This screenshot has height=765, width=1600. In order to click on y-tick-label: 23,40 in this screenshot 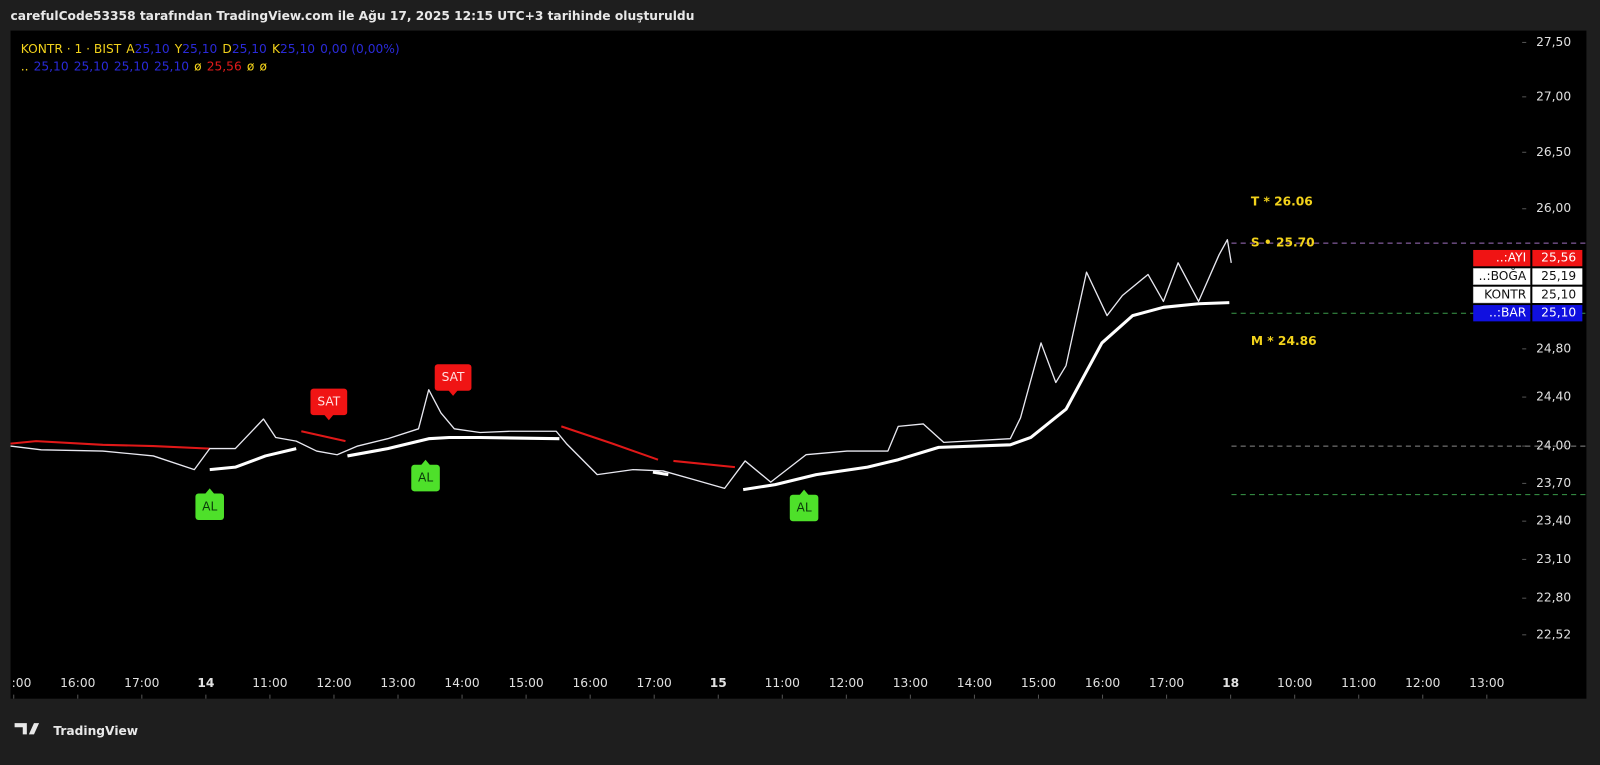, I will do `click(1553, 521)`.